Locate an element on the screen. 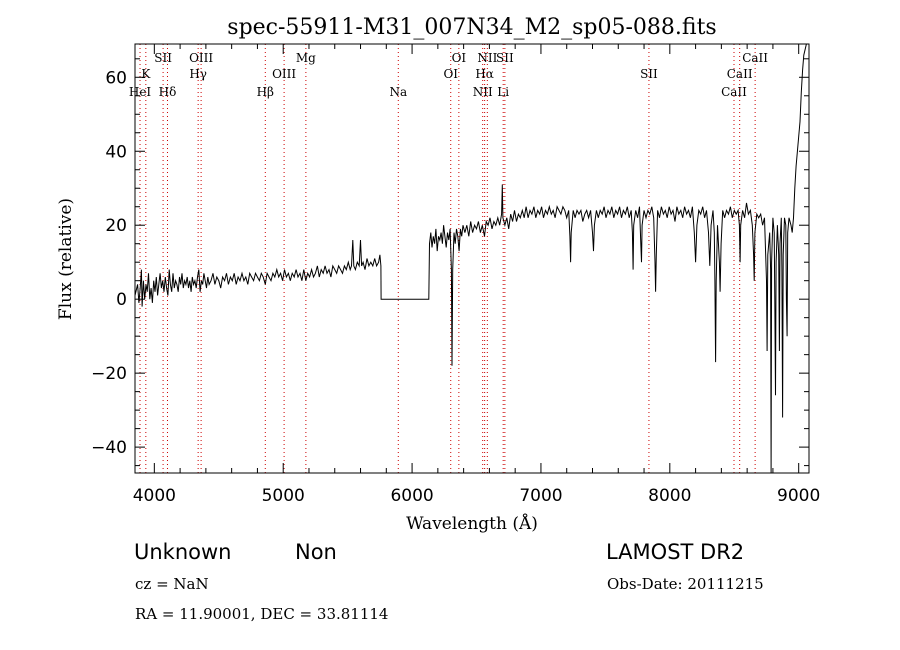 The image size is (900, 650). y-axis-label: Flux (relative) is located at coordinates (66, 259).